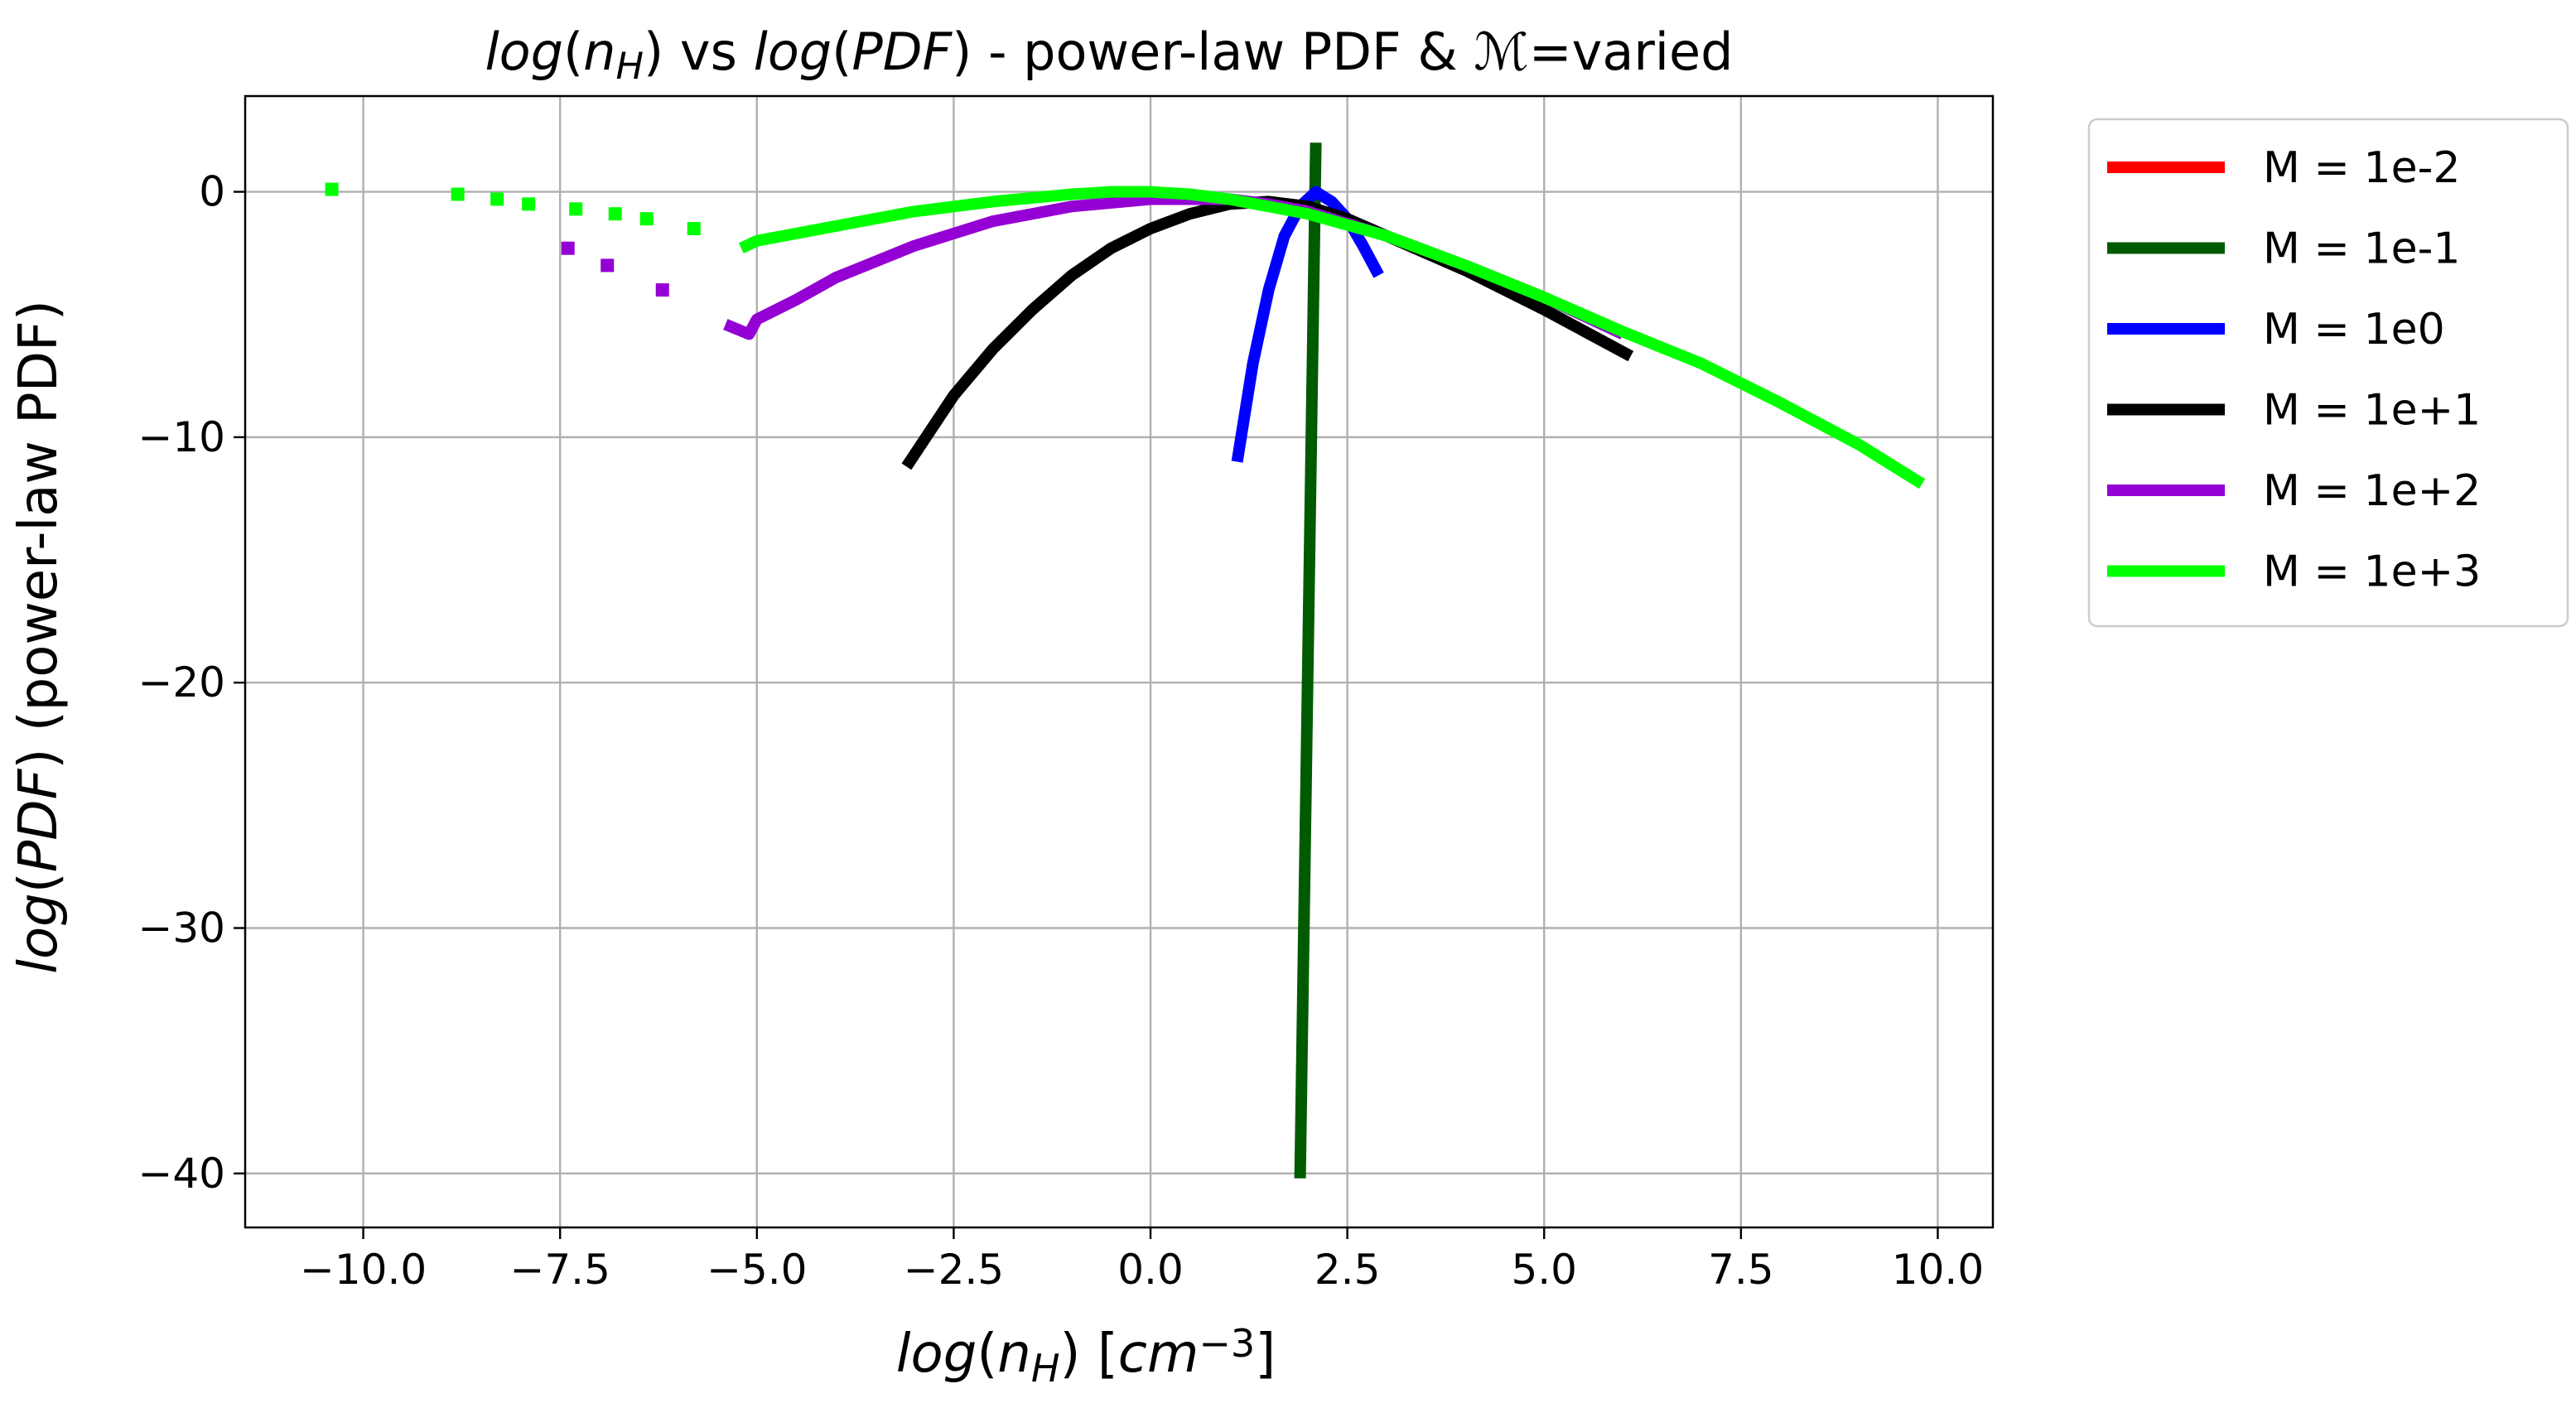 The height and width of the screenshot is (1408, 2576). Describe the element at coordinates (2361, 168) in the screenshot. I see `legend-label: M = 1e-2` at that location.